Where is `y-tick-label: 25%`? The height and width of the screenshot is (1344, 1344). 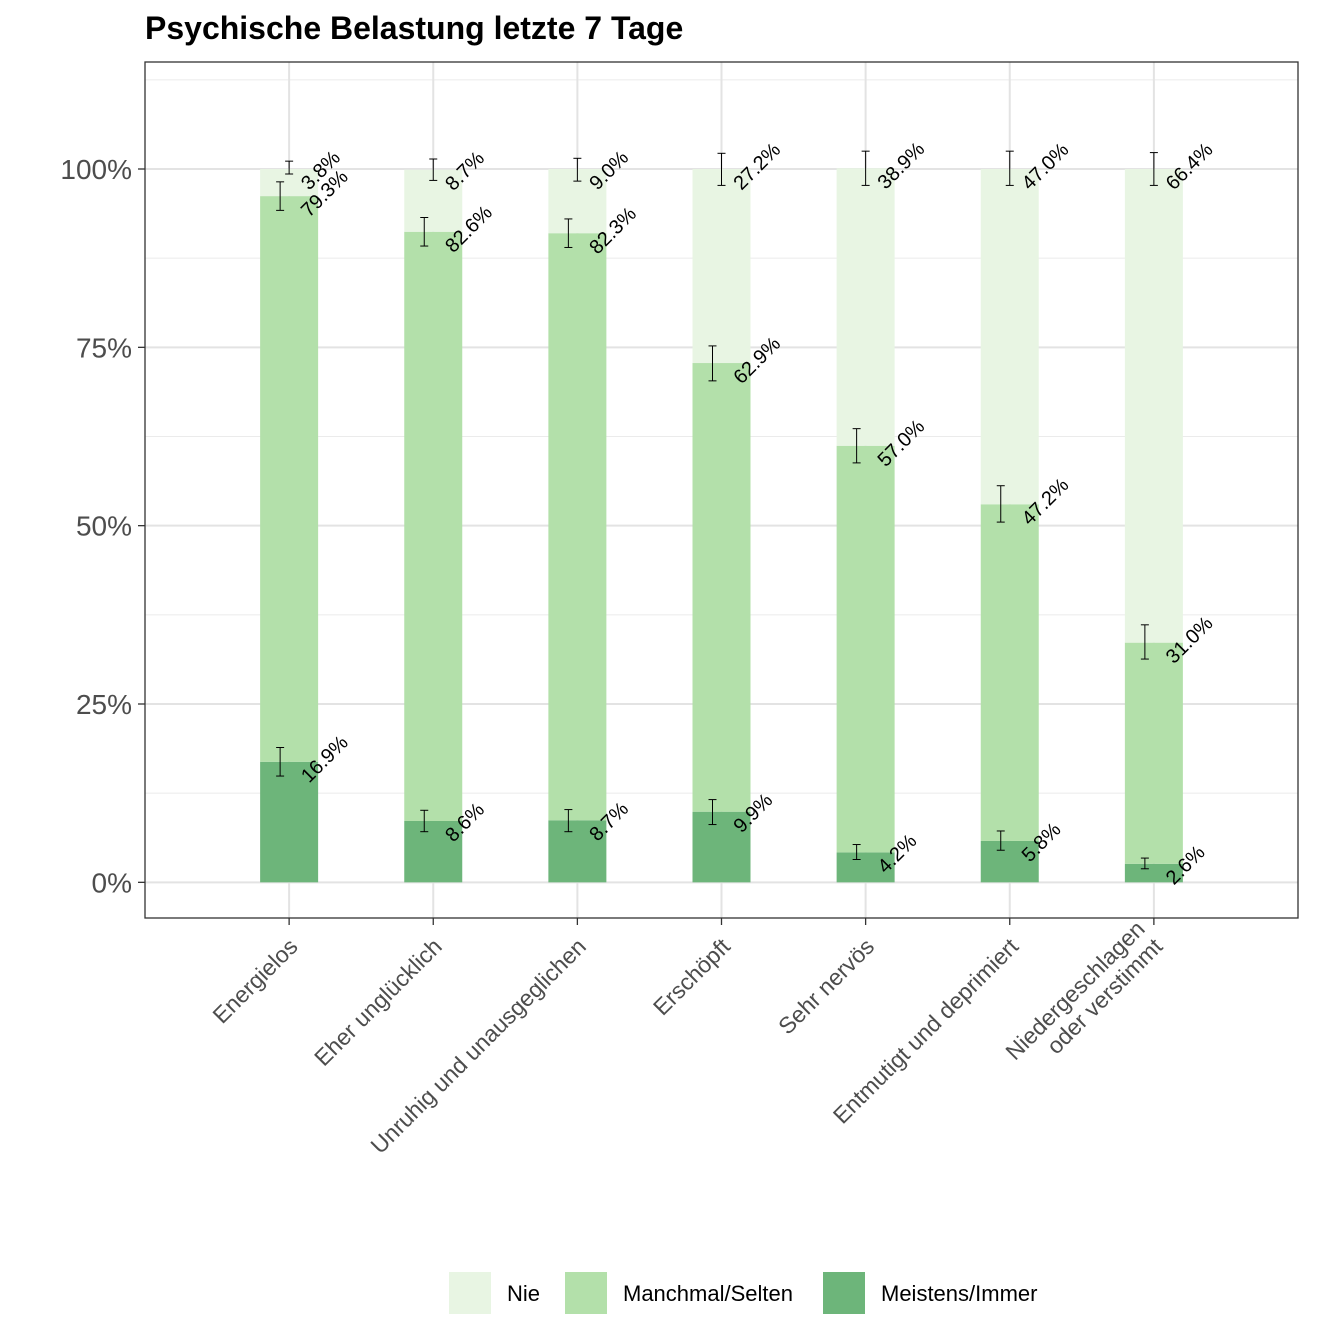 y-tick-label: 25% is located at coordinates (104, 704).